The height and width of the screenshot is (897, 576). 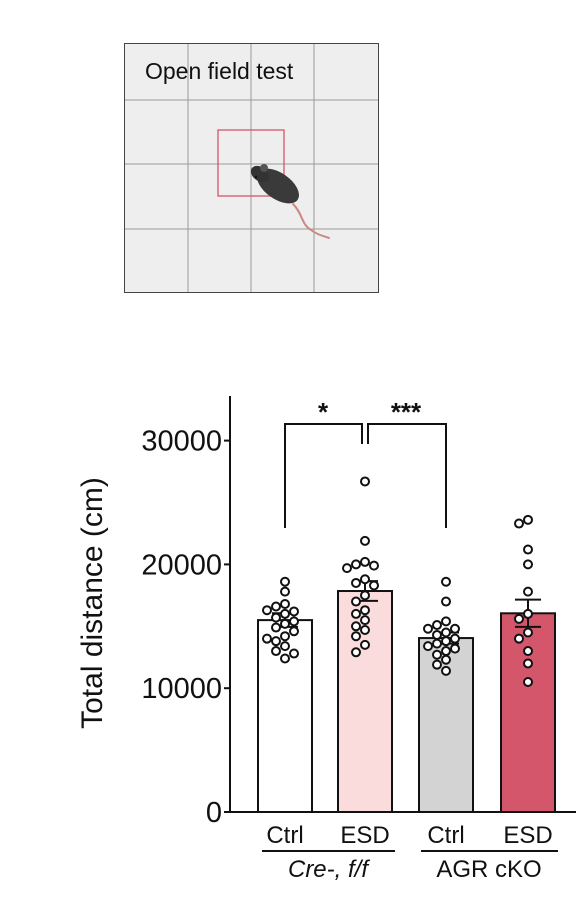 What do you see at coordinates (397, 582) in the screenshot?
I see `data-points` at bounding box center [397, 582].